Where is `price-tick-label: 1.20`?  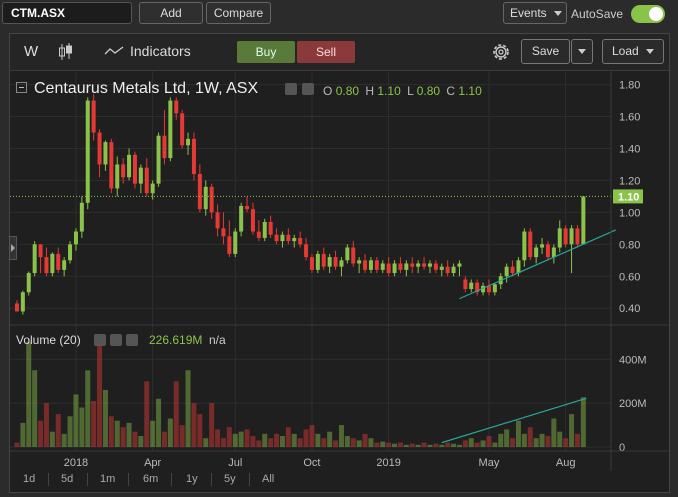 price-tick-label: 1.20 is located at coordinates (629, 181).